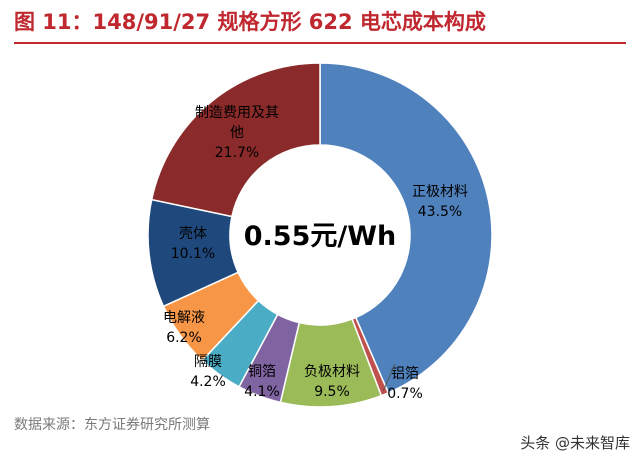 The image size is (640, 466). What do you see at coordinates (208, 382) in the screenshot?
I see `slice-value-label: 4.2%` at bounding box center [208, 382].